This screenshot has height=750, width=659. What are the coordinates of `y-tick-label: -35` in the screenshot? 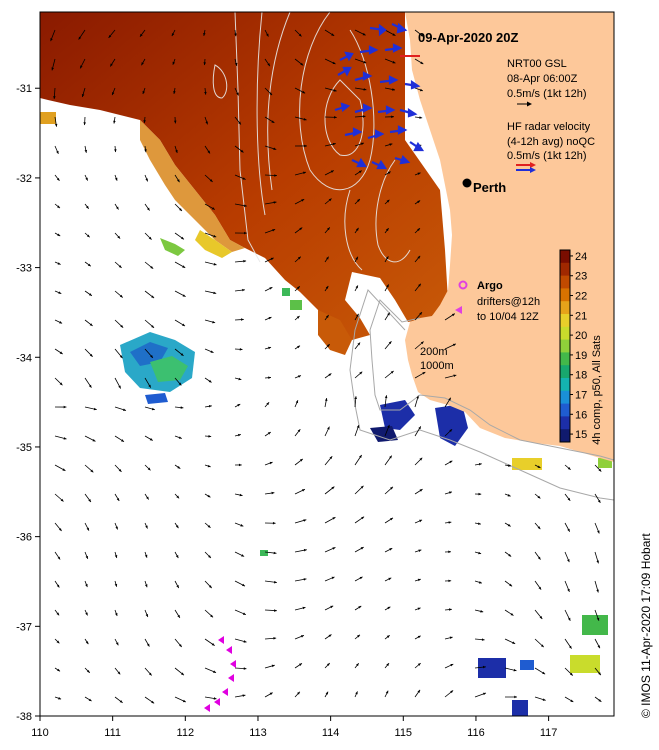 It's located at (24, 448).